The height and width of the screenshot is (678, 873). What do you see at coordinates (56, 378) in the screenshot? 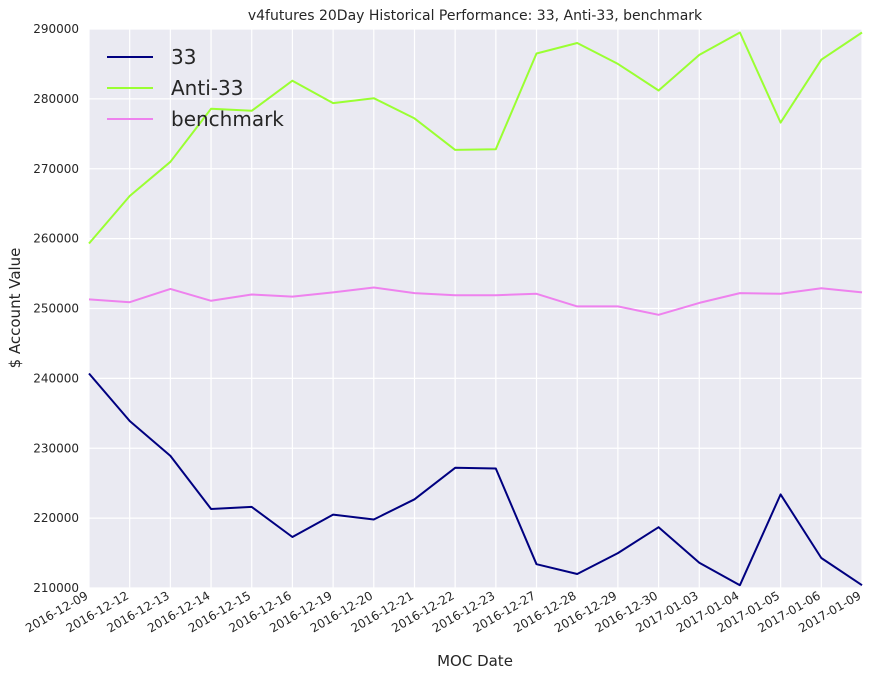
I see `y-tick-label: 240000` at bounding box center [56, 378].